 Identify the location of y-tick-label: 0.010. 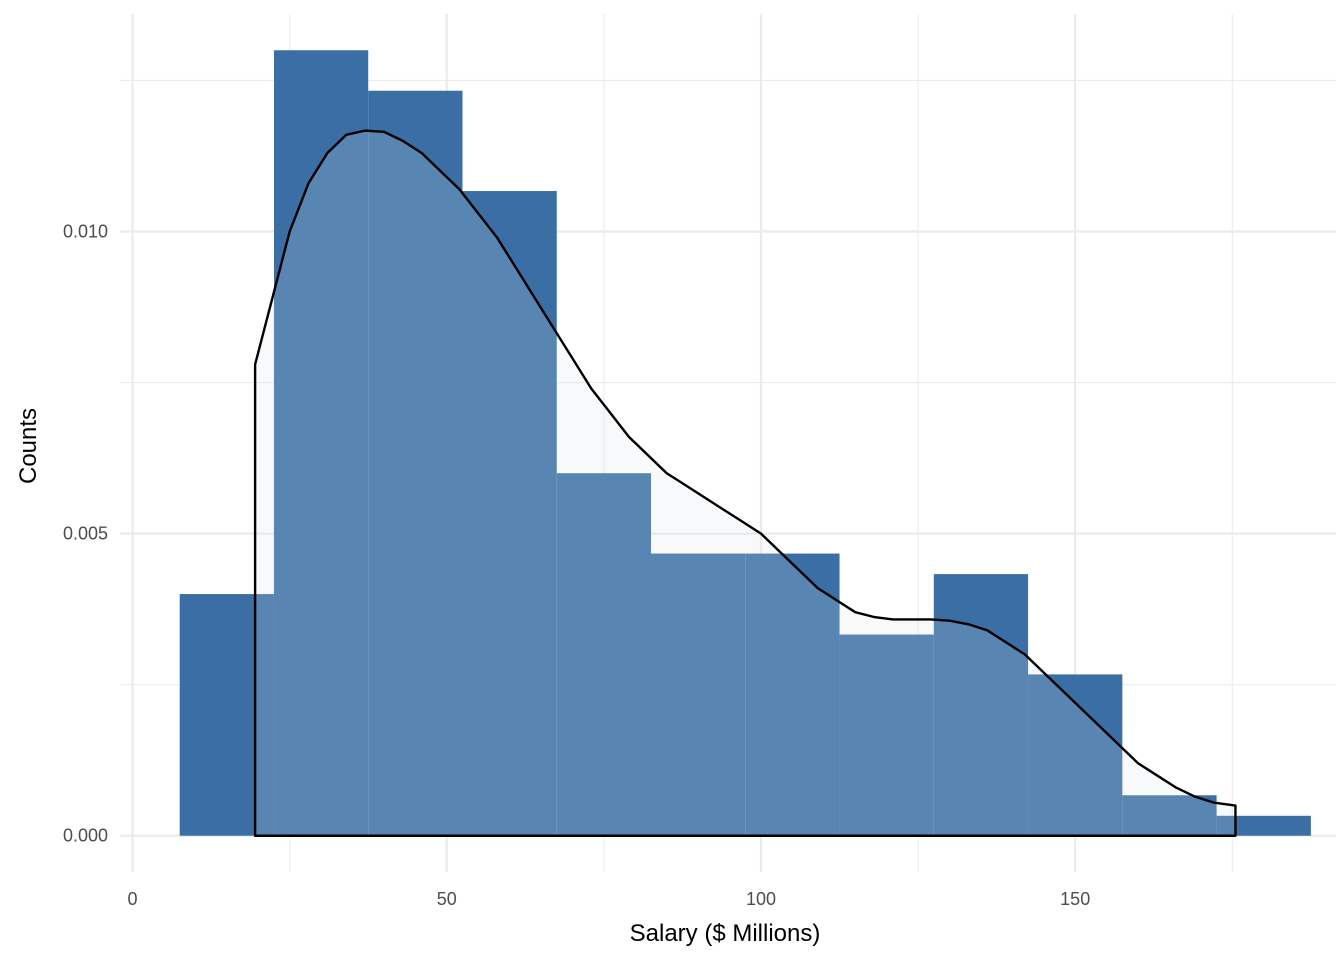
(85, 232).